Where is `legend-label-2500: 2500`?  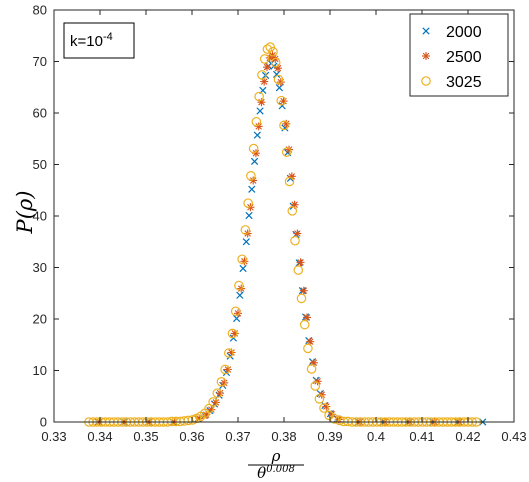 legend-label-2500: 2500 is located at coordinates (464, 57).